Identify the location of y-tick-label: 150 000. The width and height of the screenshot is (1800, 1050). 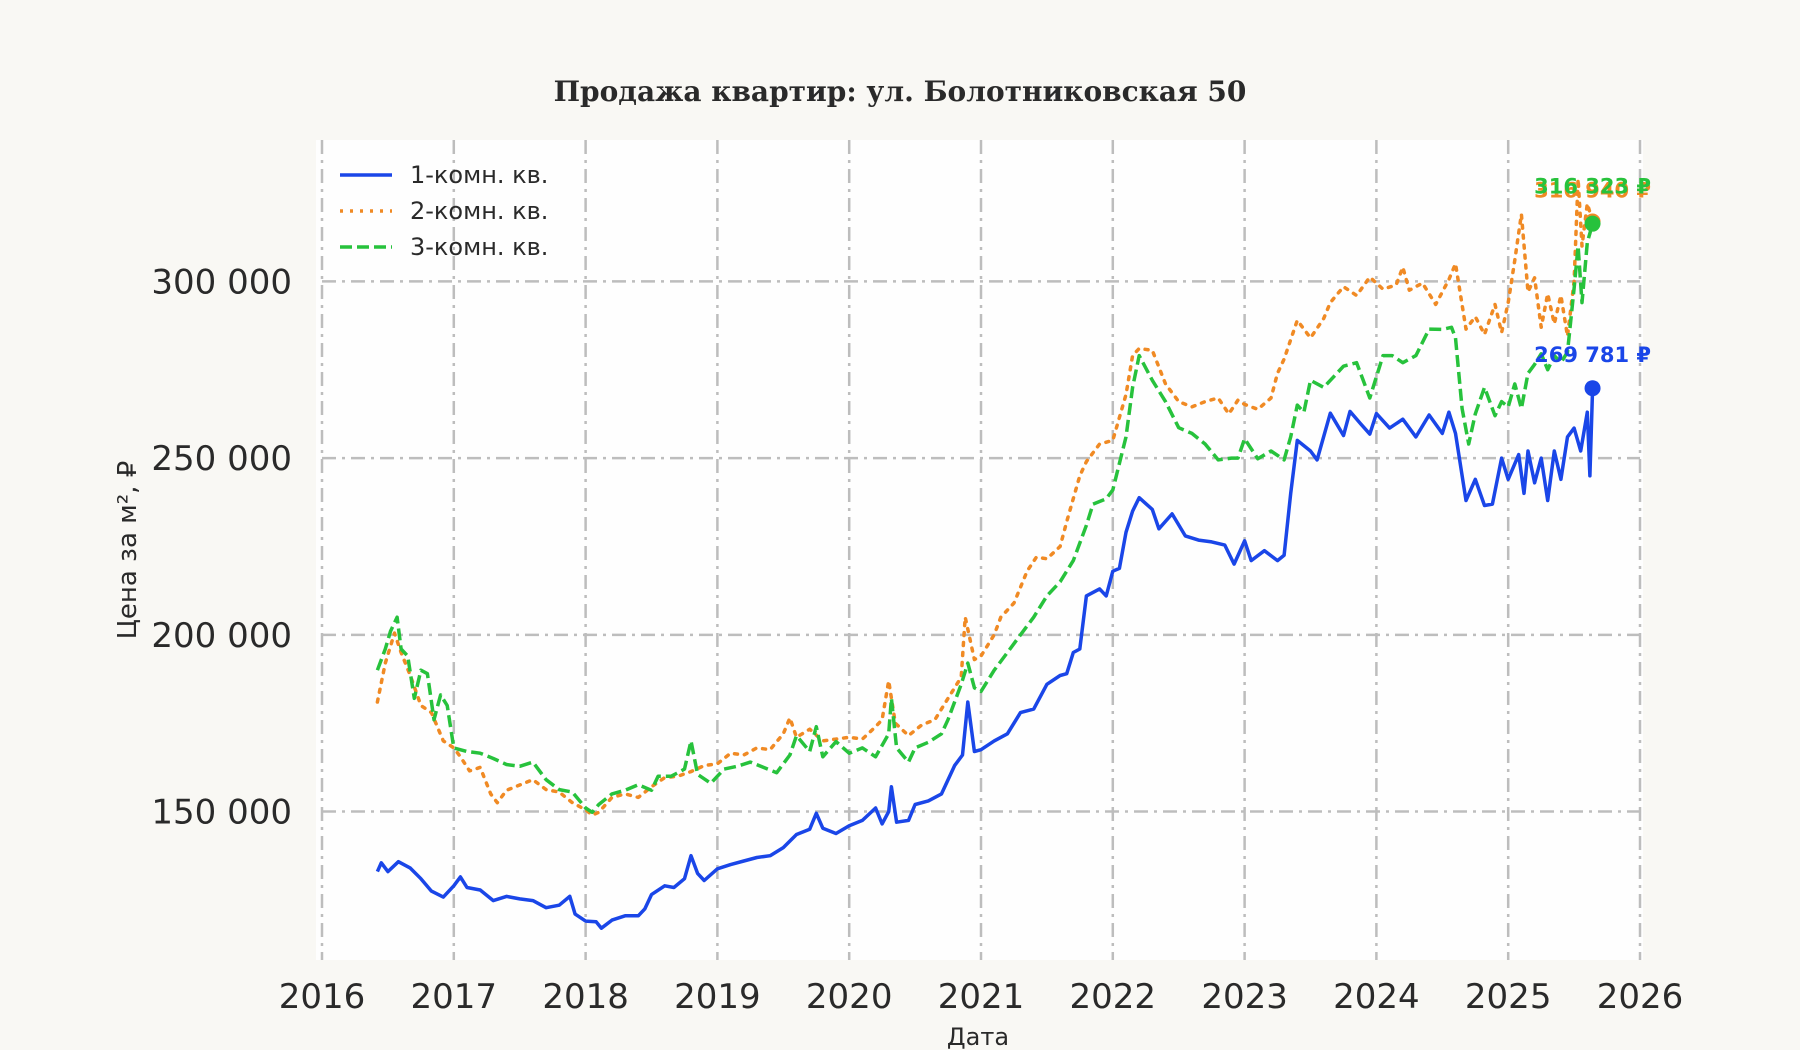
(221, 813).